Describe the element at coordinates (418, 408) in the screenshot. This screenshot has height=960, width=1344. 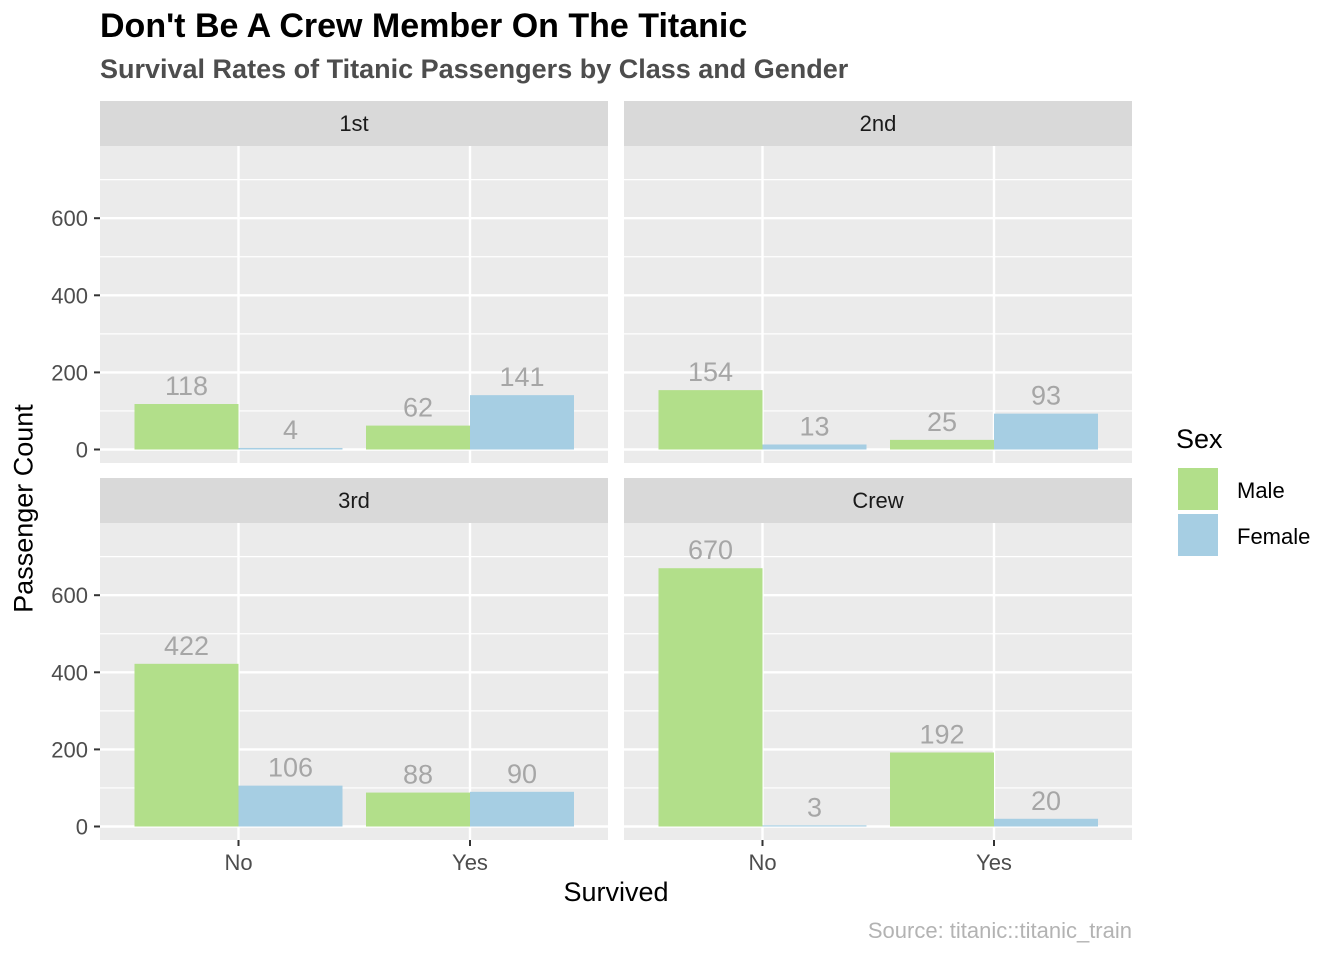
I see `data-label: 62` at that location.